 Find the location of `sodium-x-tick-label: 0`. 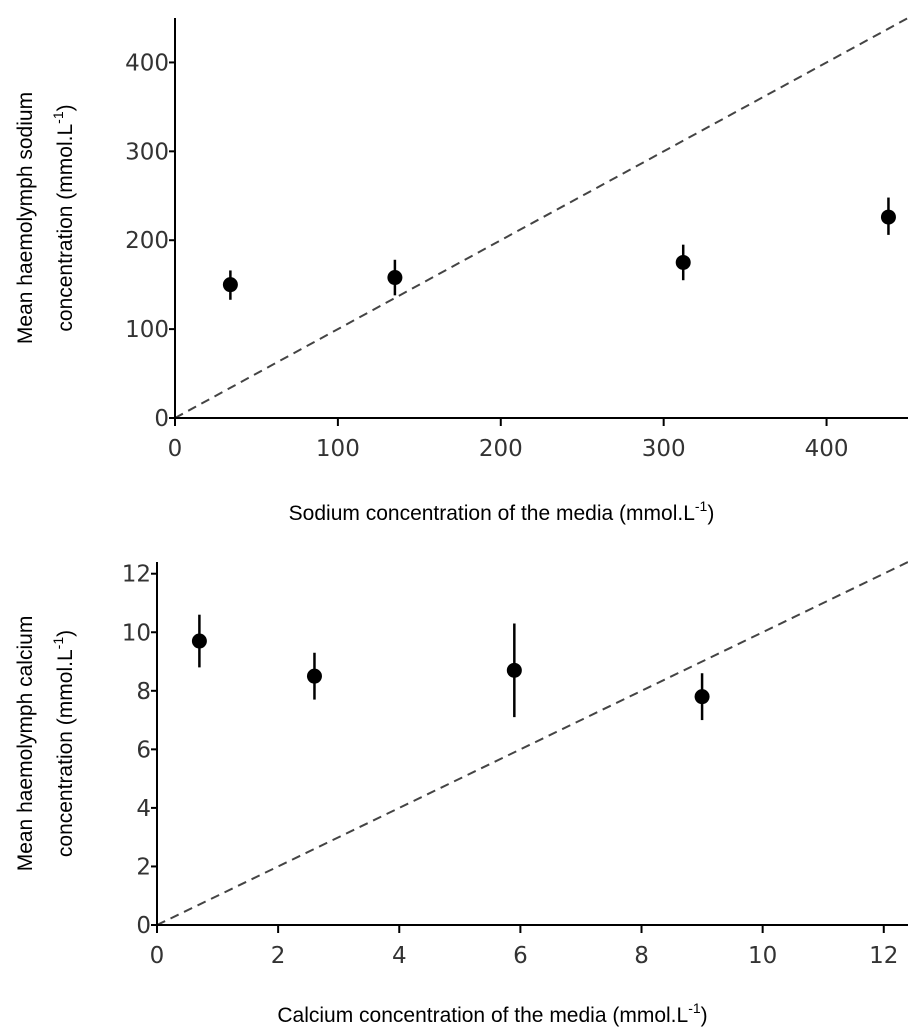

sodium-x-tick-label: 0 is located at coordinates (175, 449).